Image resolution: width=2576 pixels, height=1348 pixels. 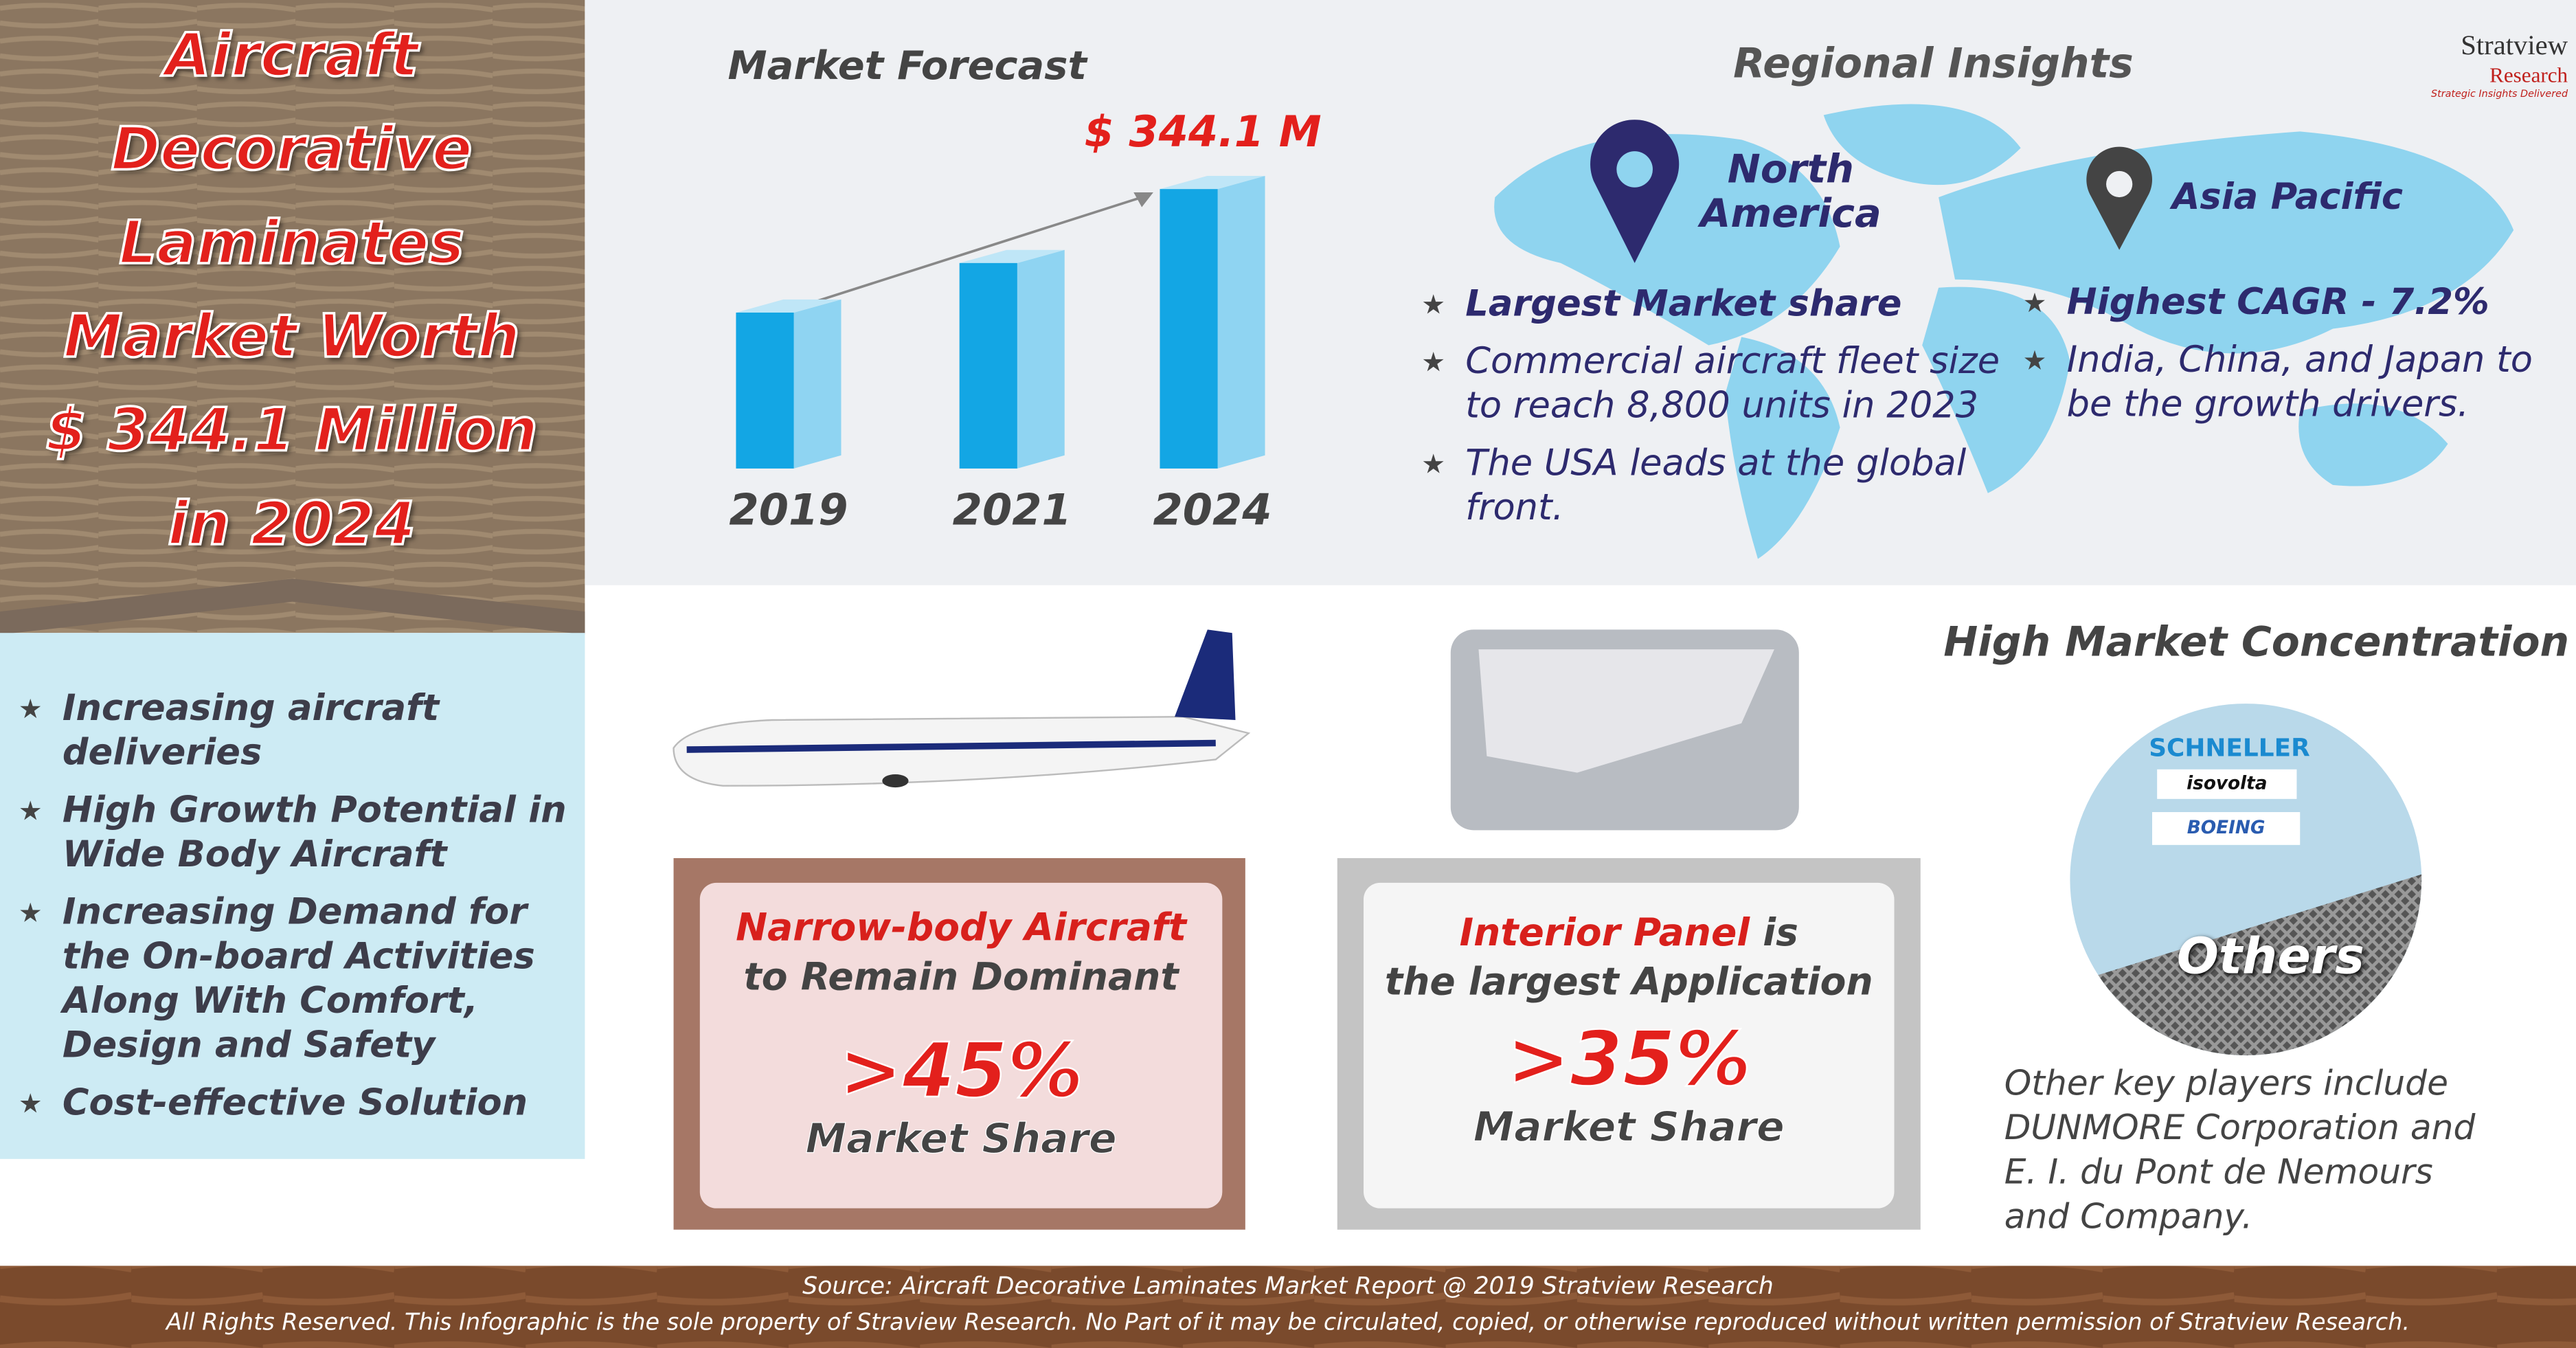 I want to click on player-logo: isovolta, so click(x=2227, y=784).